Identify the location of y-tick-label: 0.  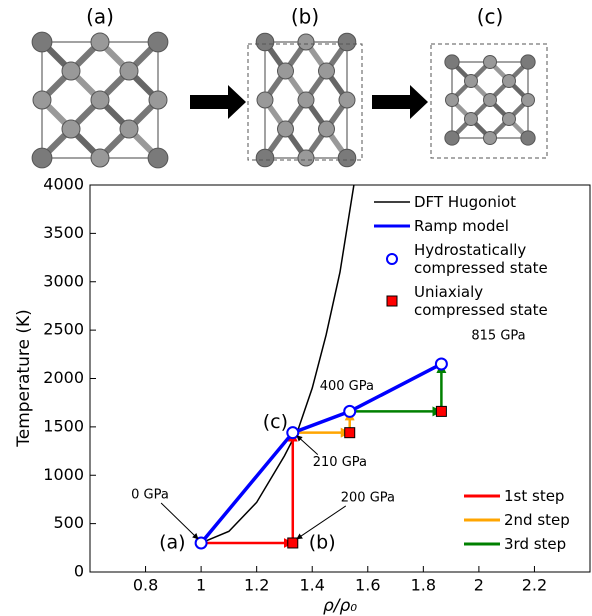
(79, 571).